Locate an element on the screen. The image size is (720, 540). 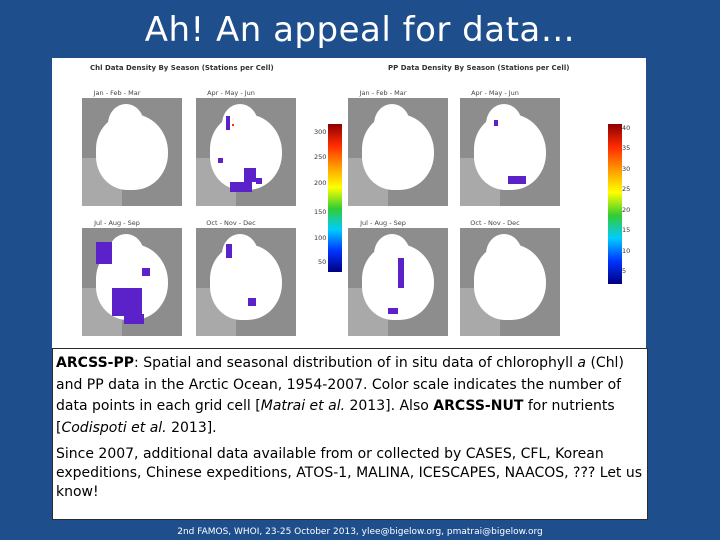
chl-map-ond: Oct - Nov - Dec is located at coordinates (248, 280).